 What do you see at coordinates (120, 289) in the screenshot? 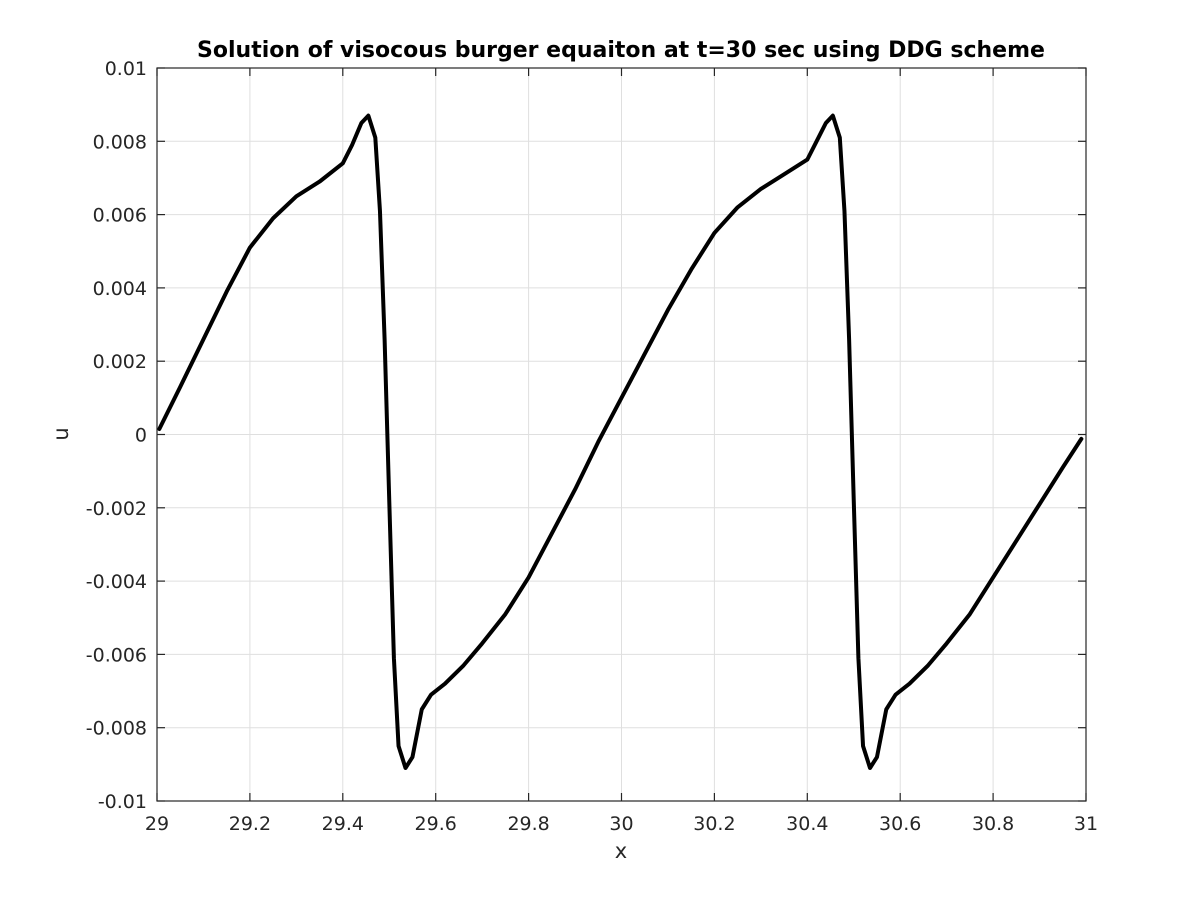
I see `y-tick-label: 0.004` at bounding box center [120, 289].